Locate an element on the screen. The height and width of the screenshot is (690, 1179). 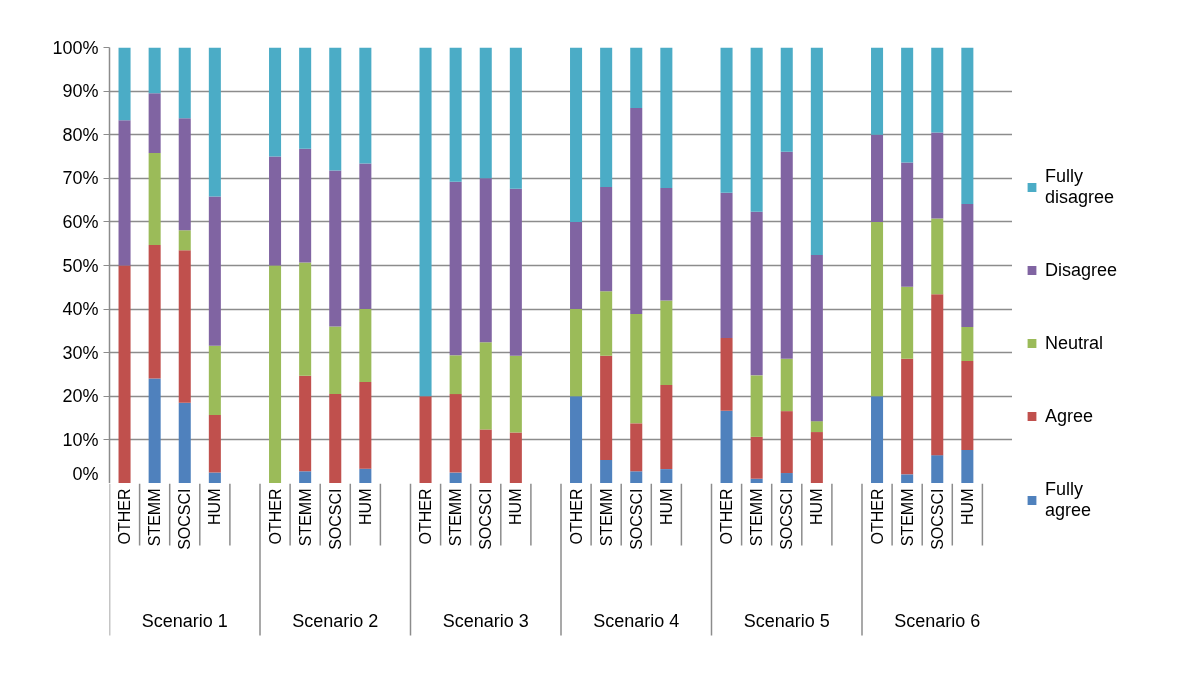
y-tick-label: 10% is located at coordinates (80, 439).